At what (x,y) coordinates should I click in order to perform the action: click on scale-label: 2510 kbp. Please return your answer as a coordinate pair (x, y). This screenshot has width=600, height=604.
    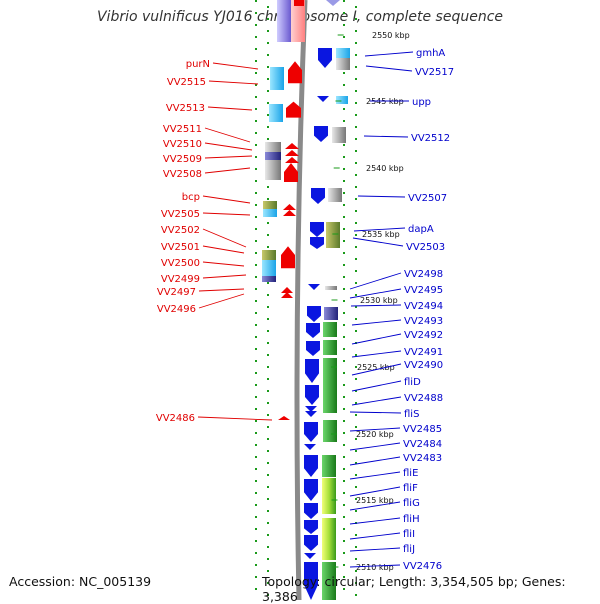
    Looking at the image, I should click on (375, 567).